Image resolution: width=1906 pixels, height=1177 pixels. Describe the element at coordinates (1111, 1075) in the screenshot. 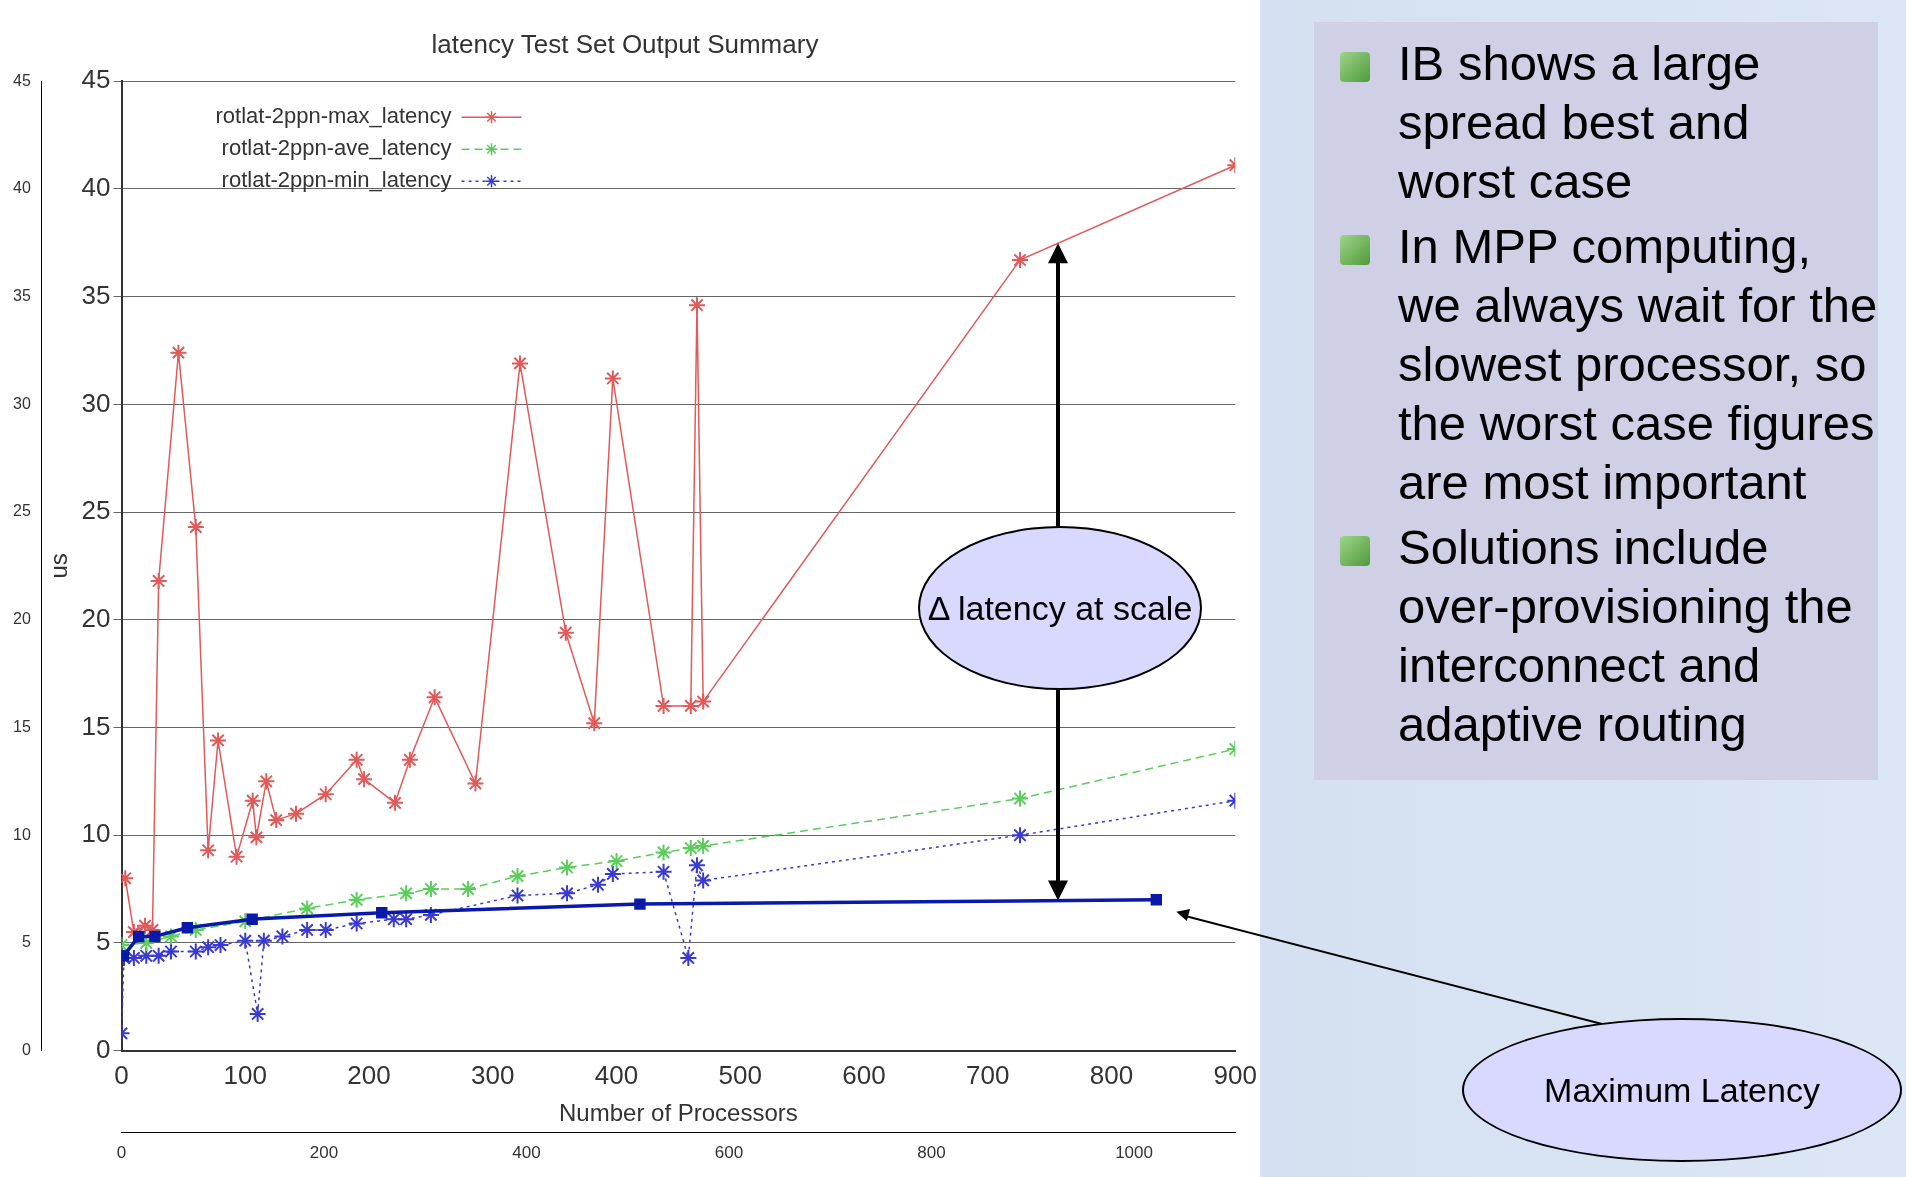

I see `x-tick-label: 800` at that location.